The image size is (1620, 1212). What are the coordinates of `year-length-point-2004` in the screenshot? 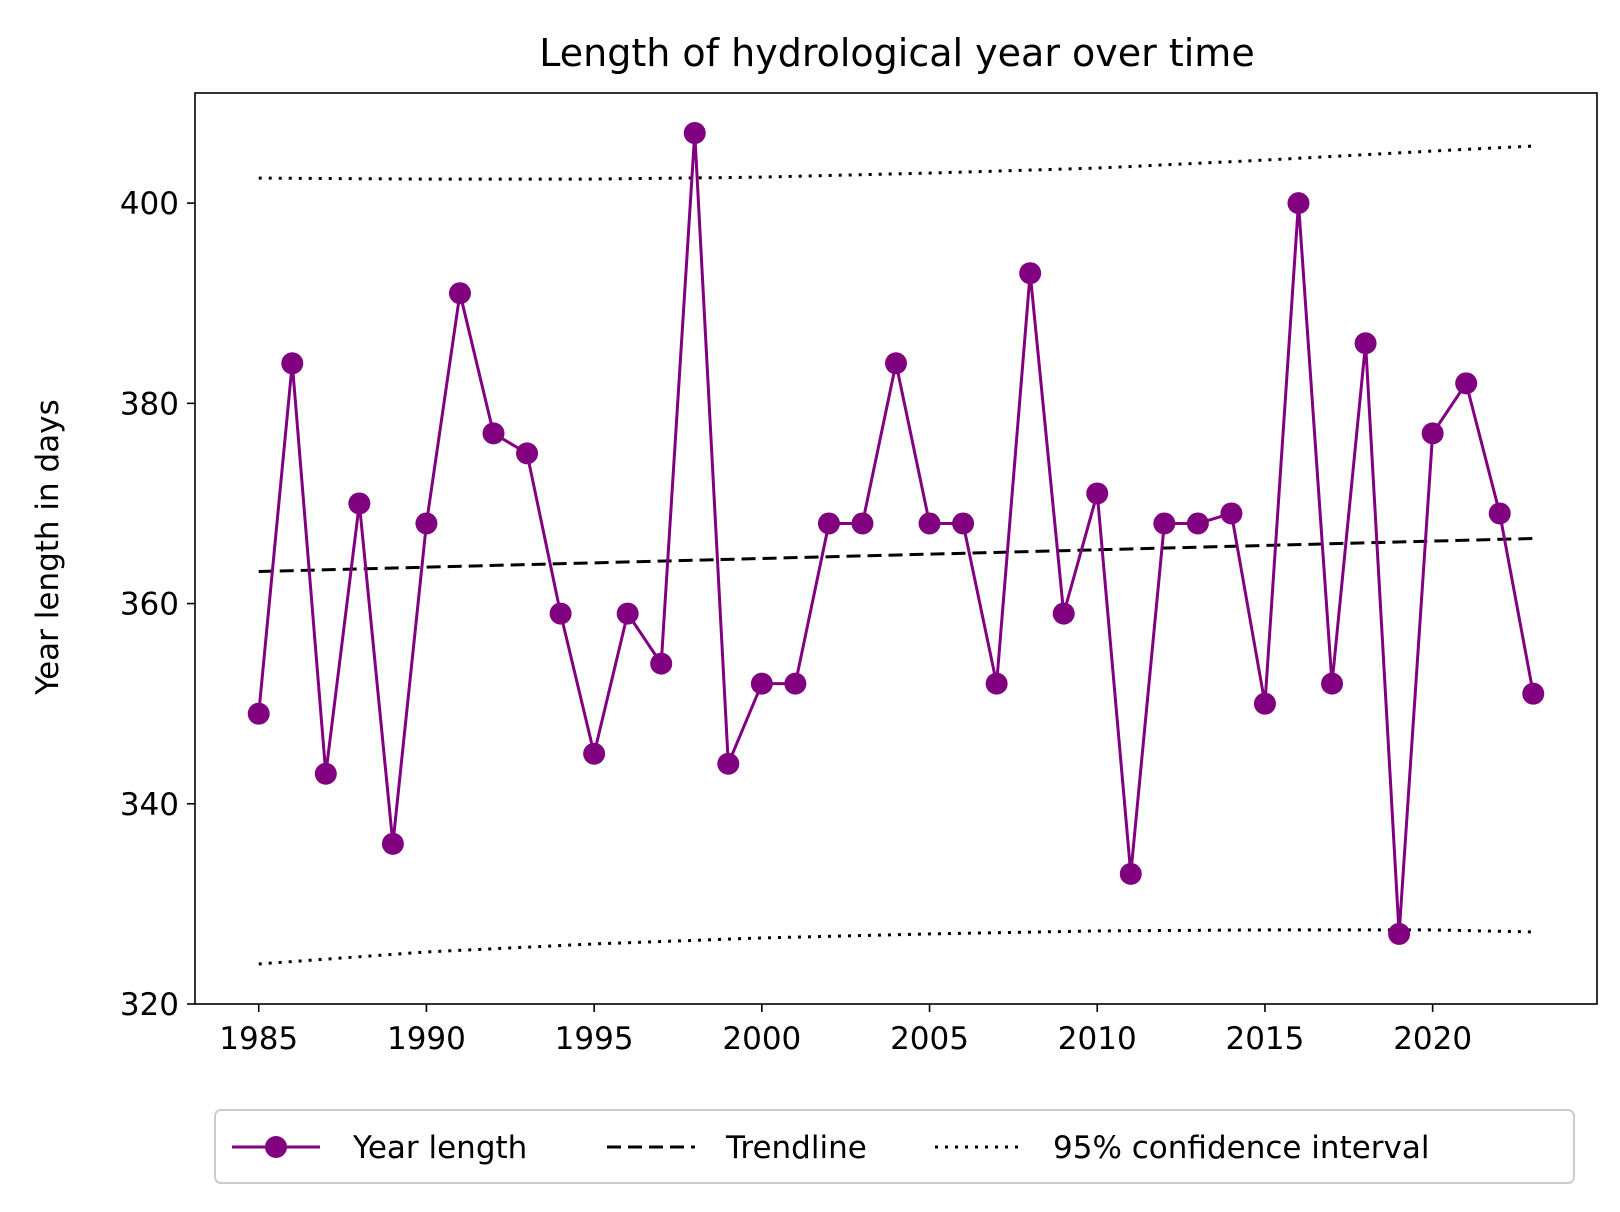 It's located at (896, 363).